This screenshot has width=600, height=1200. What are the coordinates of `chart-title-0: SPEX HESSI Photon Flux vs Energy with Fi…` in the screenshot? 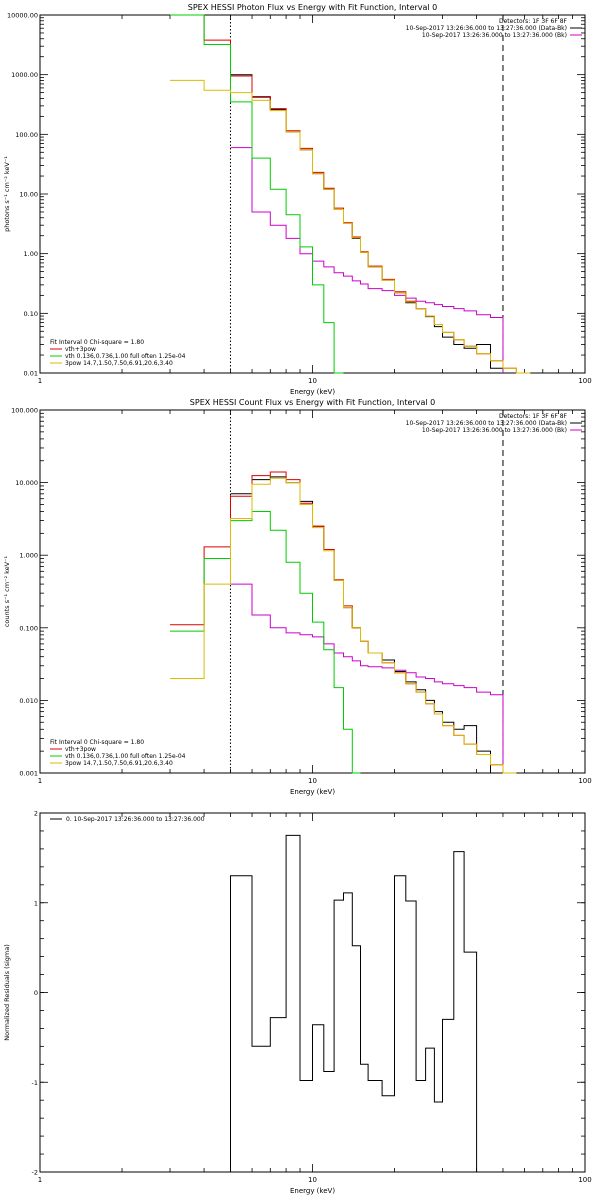 It's located at (313, 7).